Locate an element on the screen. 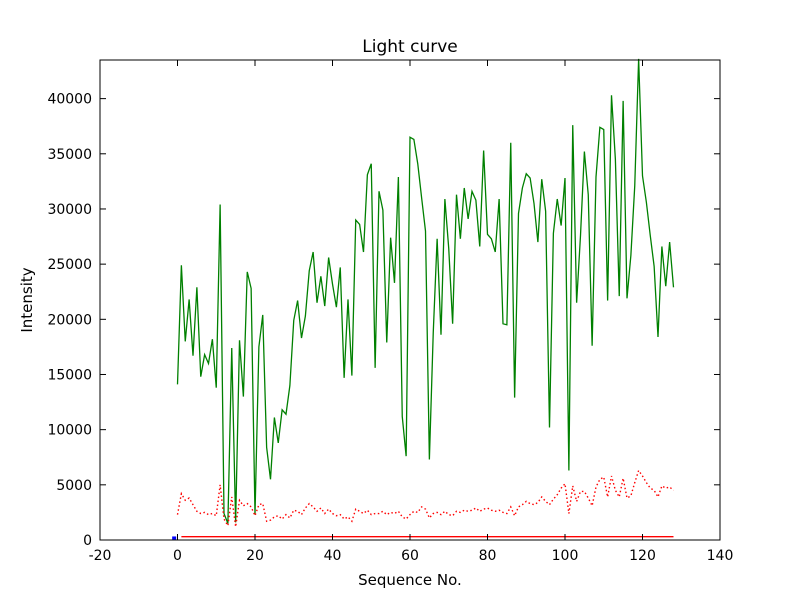 This screenshot has width=800, height=600. y-tick-label: 15000 is located at coordinates (69, 375).